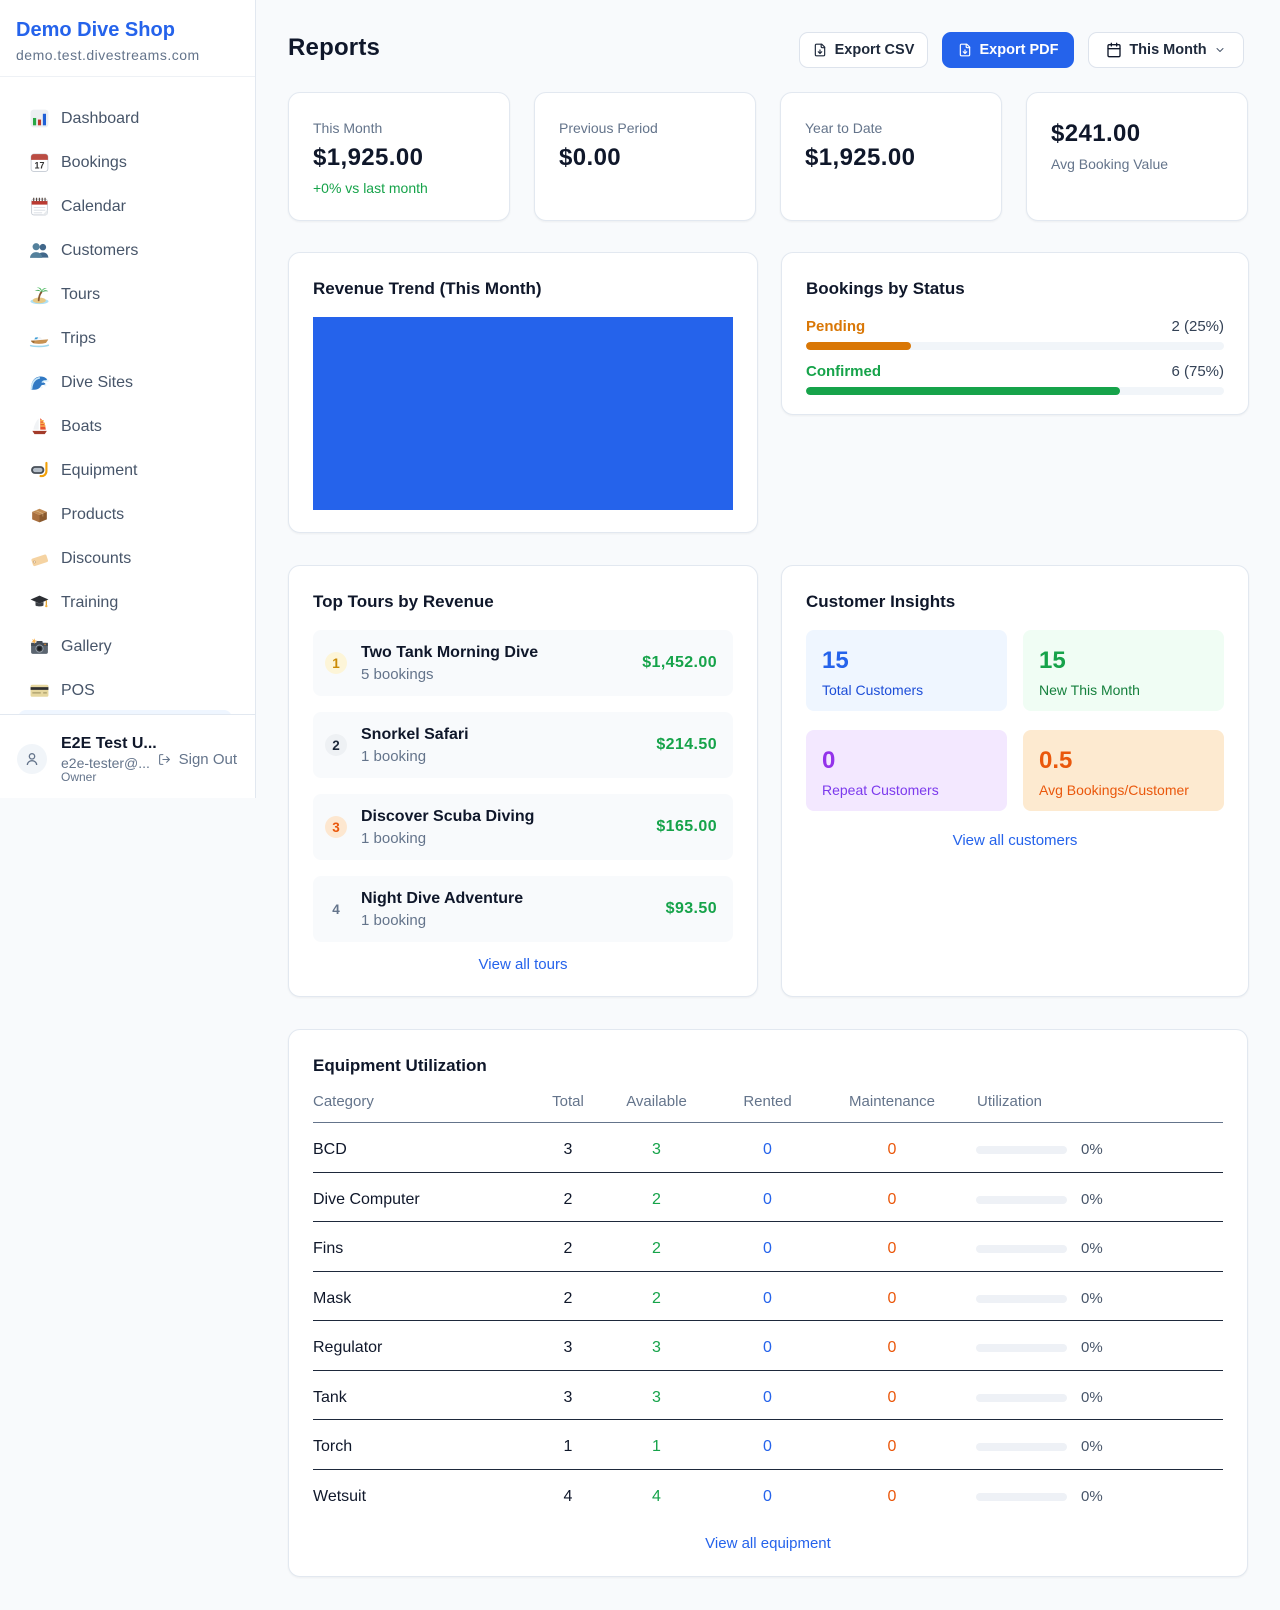 This screenshot has height=1610, width=1280. What do you see at coordinates (40, 165) in the screenshot?
I see `svg-text: 17` at bounding box center [40, 165].